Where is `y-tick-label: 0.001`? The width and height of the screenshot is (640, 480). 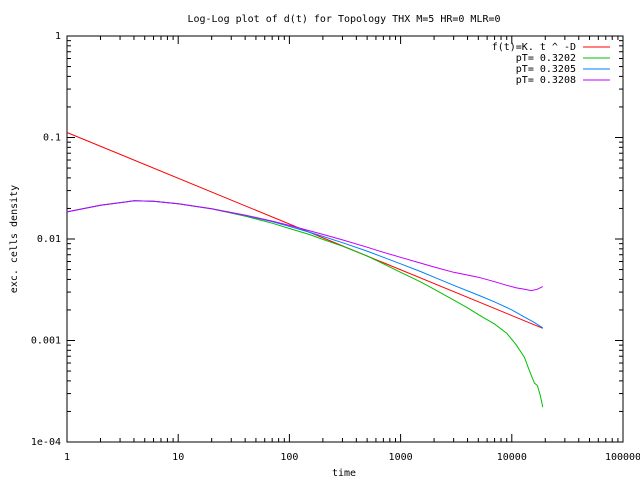 y-tick-label: 0.001 is located at coordinates (46, 341).